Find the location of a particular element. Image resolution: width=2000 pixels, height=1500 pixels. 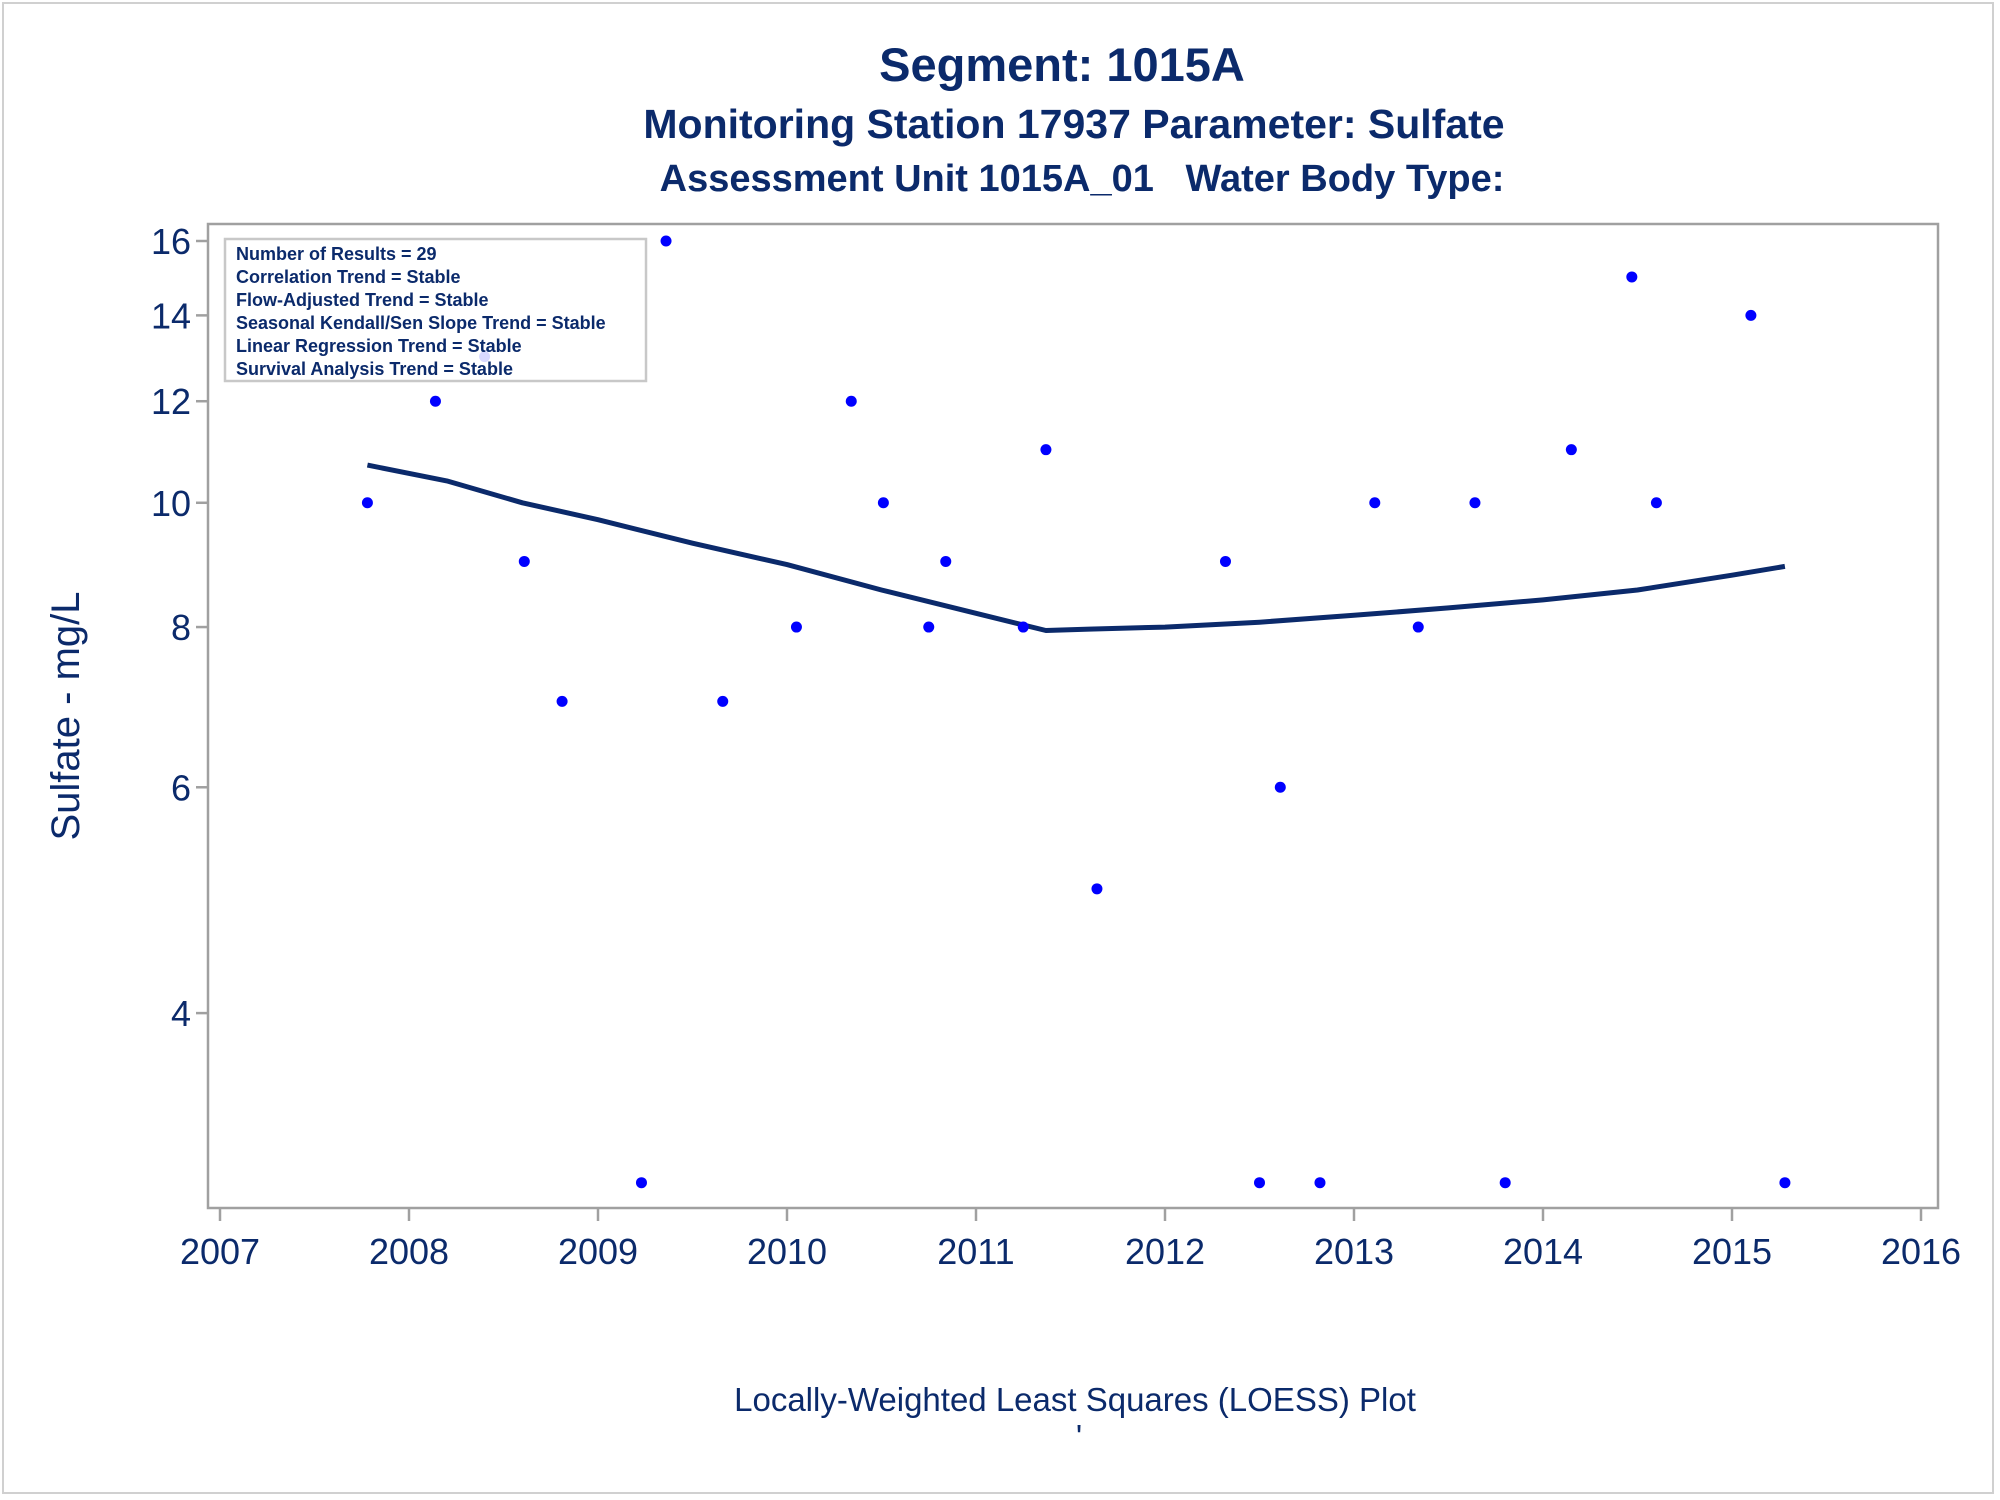

y-tick-label: 12 is located at coordinates (171, 401).